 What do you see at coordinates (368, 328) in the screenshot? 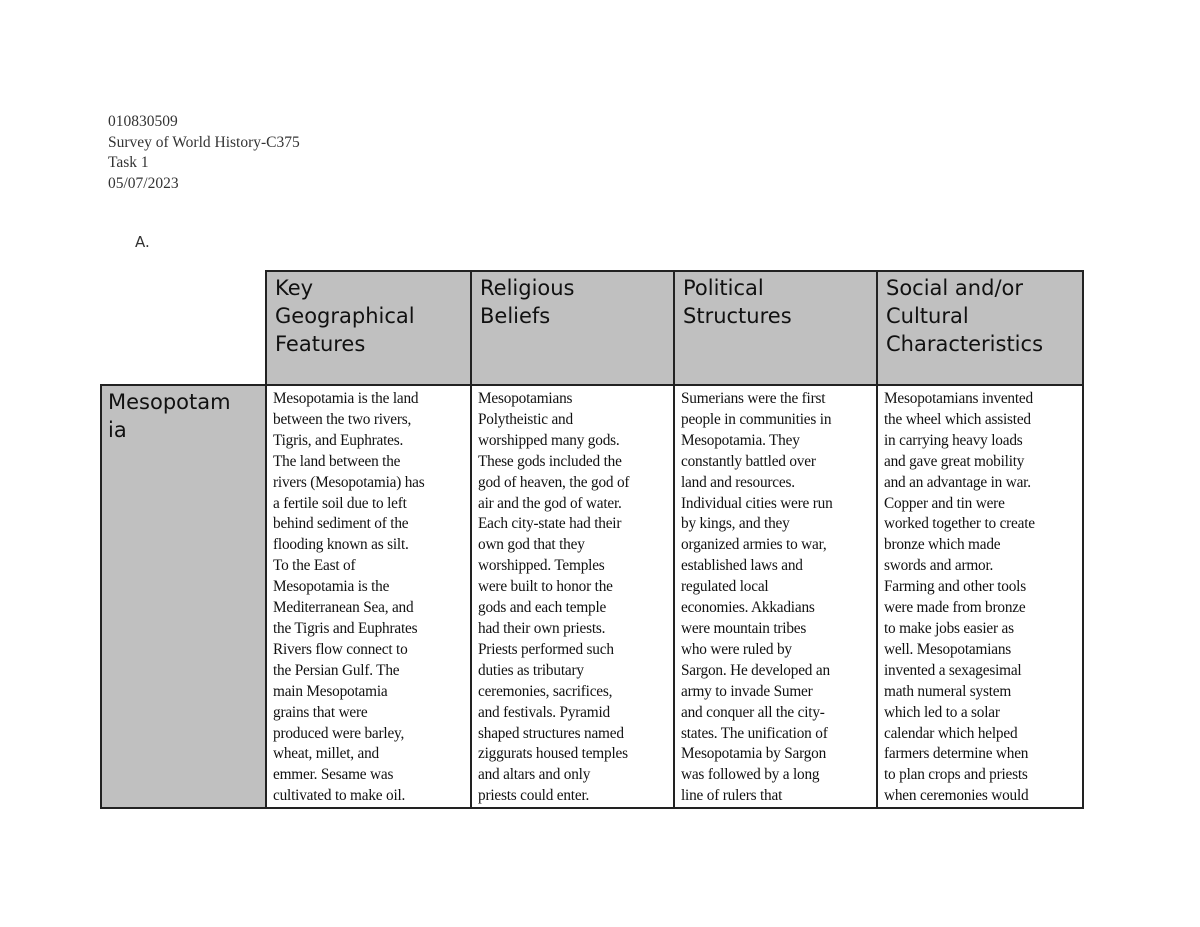
I see `column-header-geography: Key Geographical Features` at bounding box center [368, 328].